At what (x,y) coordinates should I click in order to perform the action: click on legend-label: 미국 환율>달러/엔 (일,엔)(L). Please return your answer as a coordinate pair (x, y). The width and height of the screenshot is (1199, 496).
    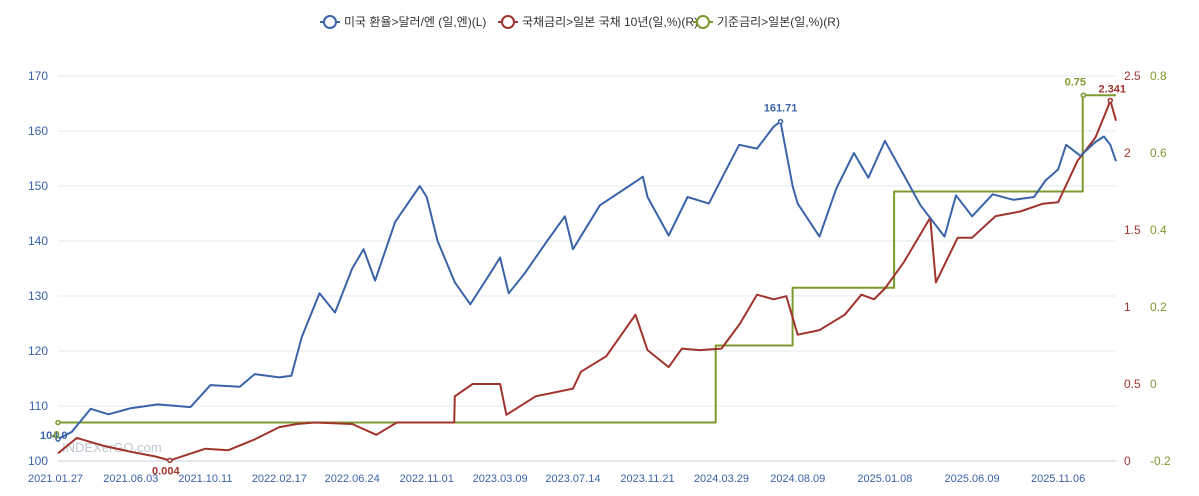
    Looking at the image, I should click on (415, 22).